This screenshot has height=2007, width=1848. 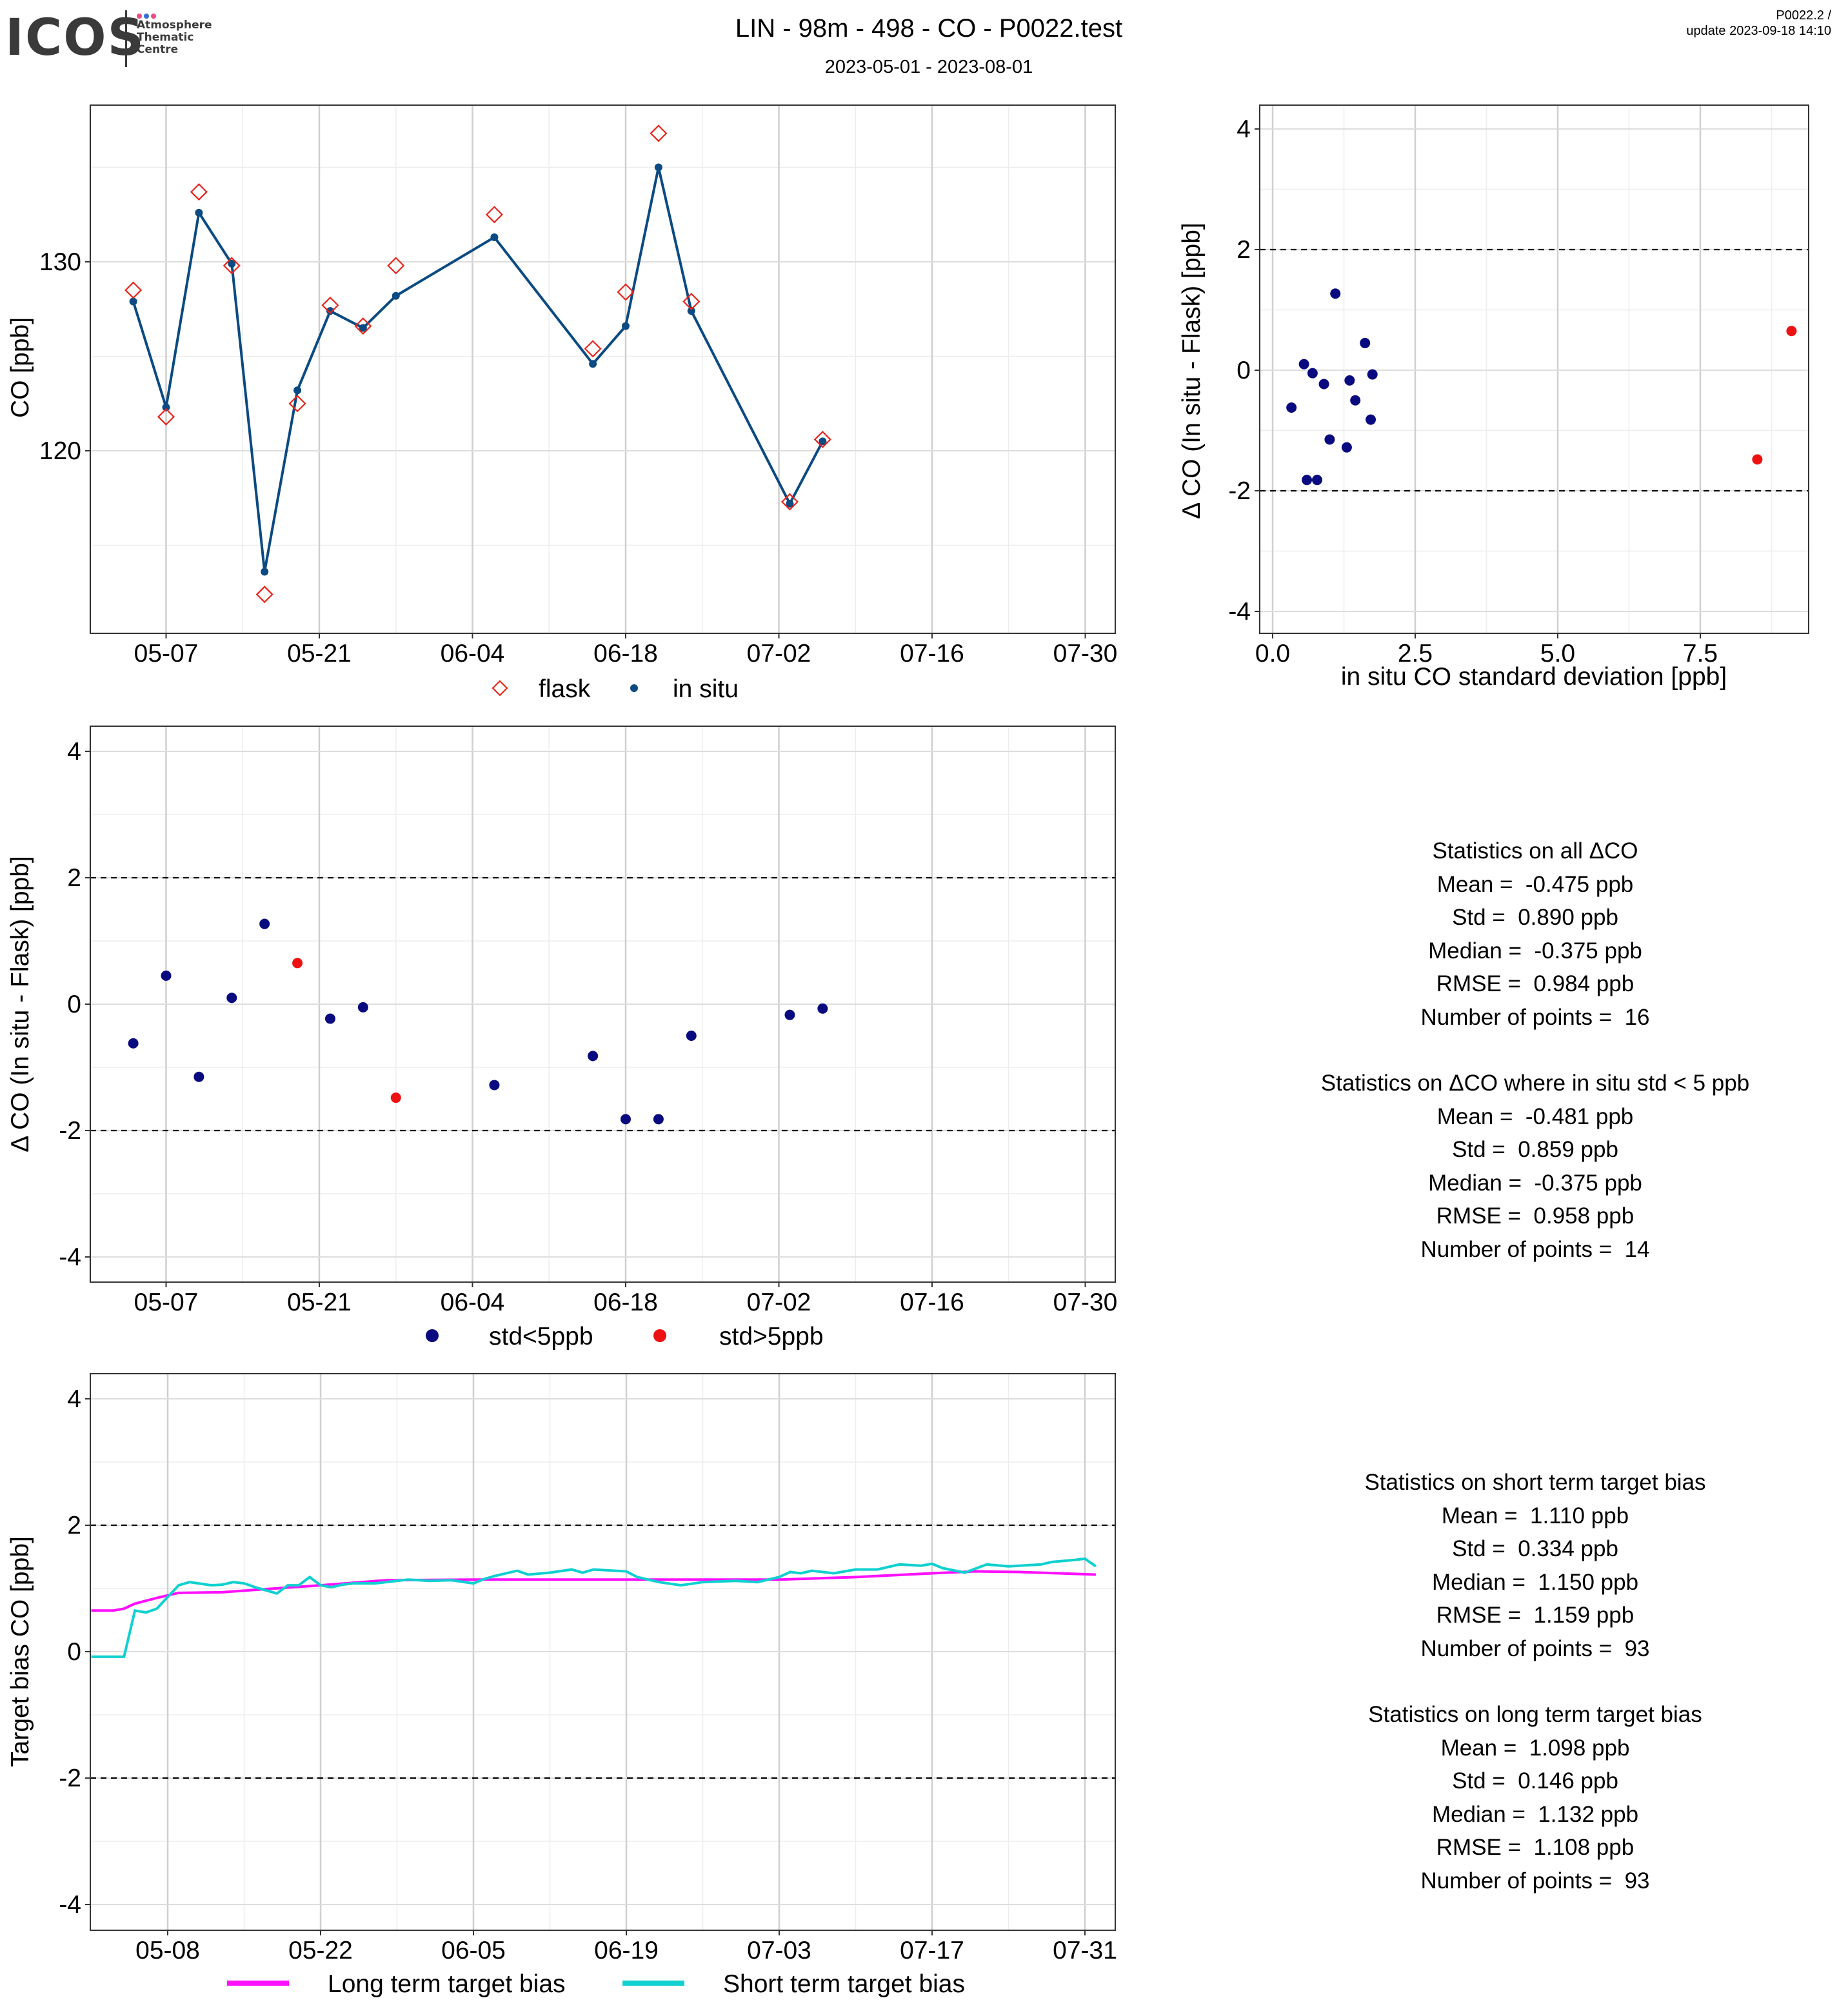 I want to click on date-range: 2023-05-01 - 2023-08-01, so click(x=929, y=67).